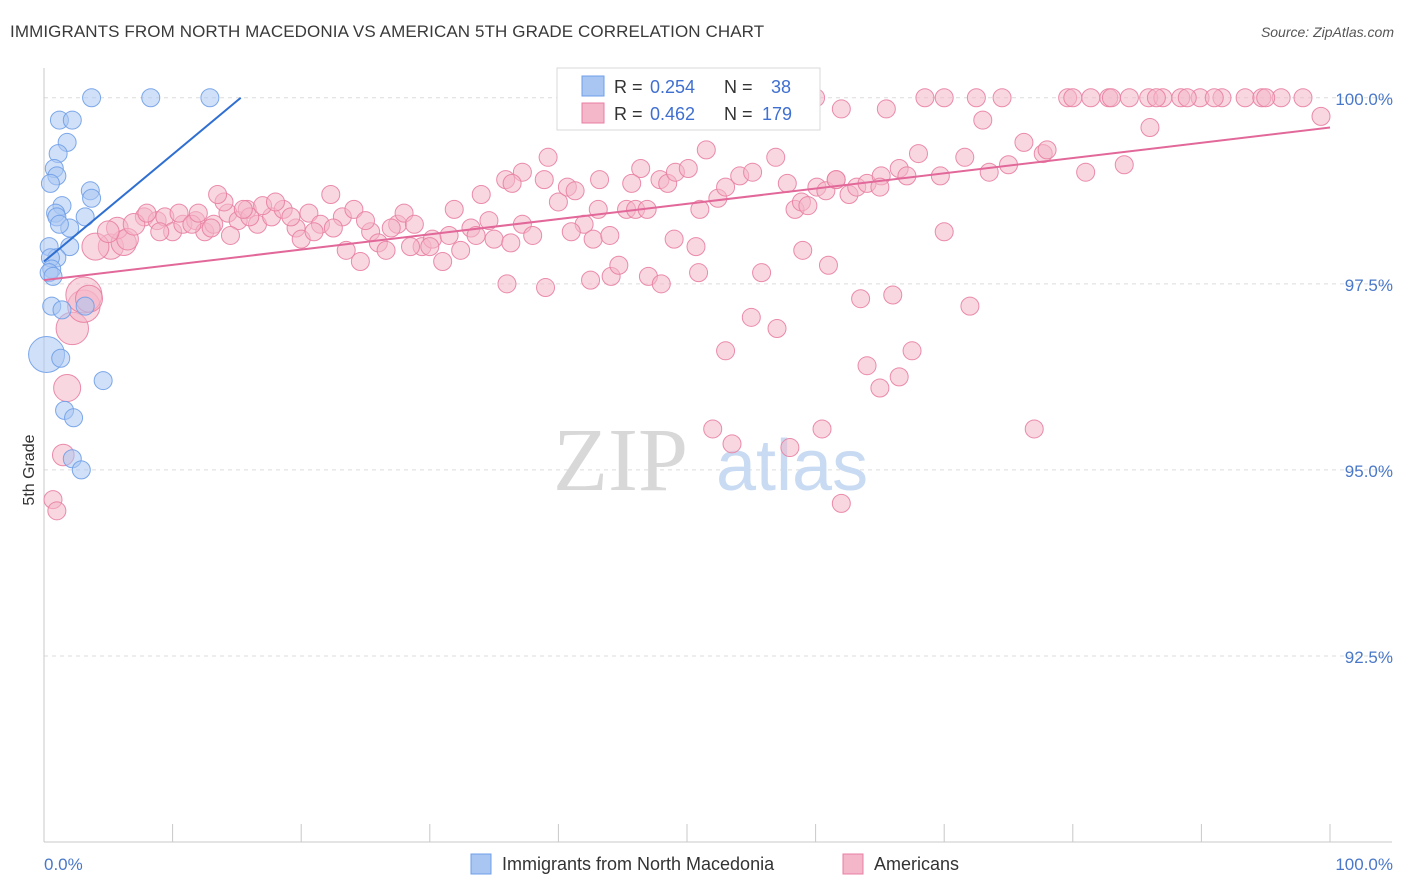 Image resolution: width=1406 pixels, height=892 pixels. I want to click on y-tick-label-3: 100.0%, so click(1364, 99).